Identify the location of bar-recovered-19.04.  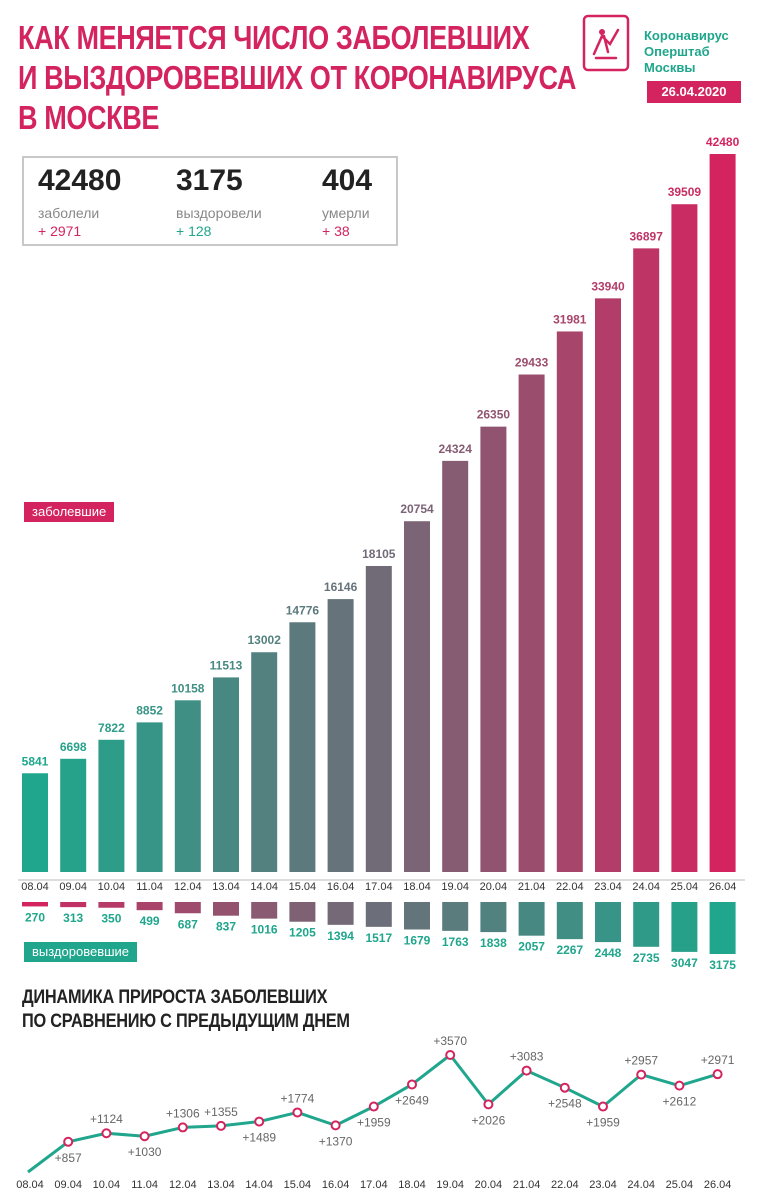
(455, 916).